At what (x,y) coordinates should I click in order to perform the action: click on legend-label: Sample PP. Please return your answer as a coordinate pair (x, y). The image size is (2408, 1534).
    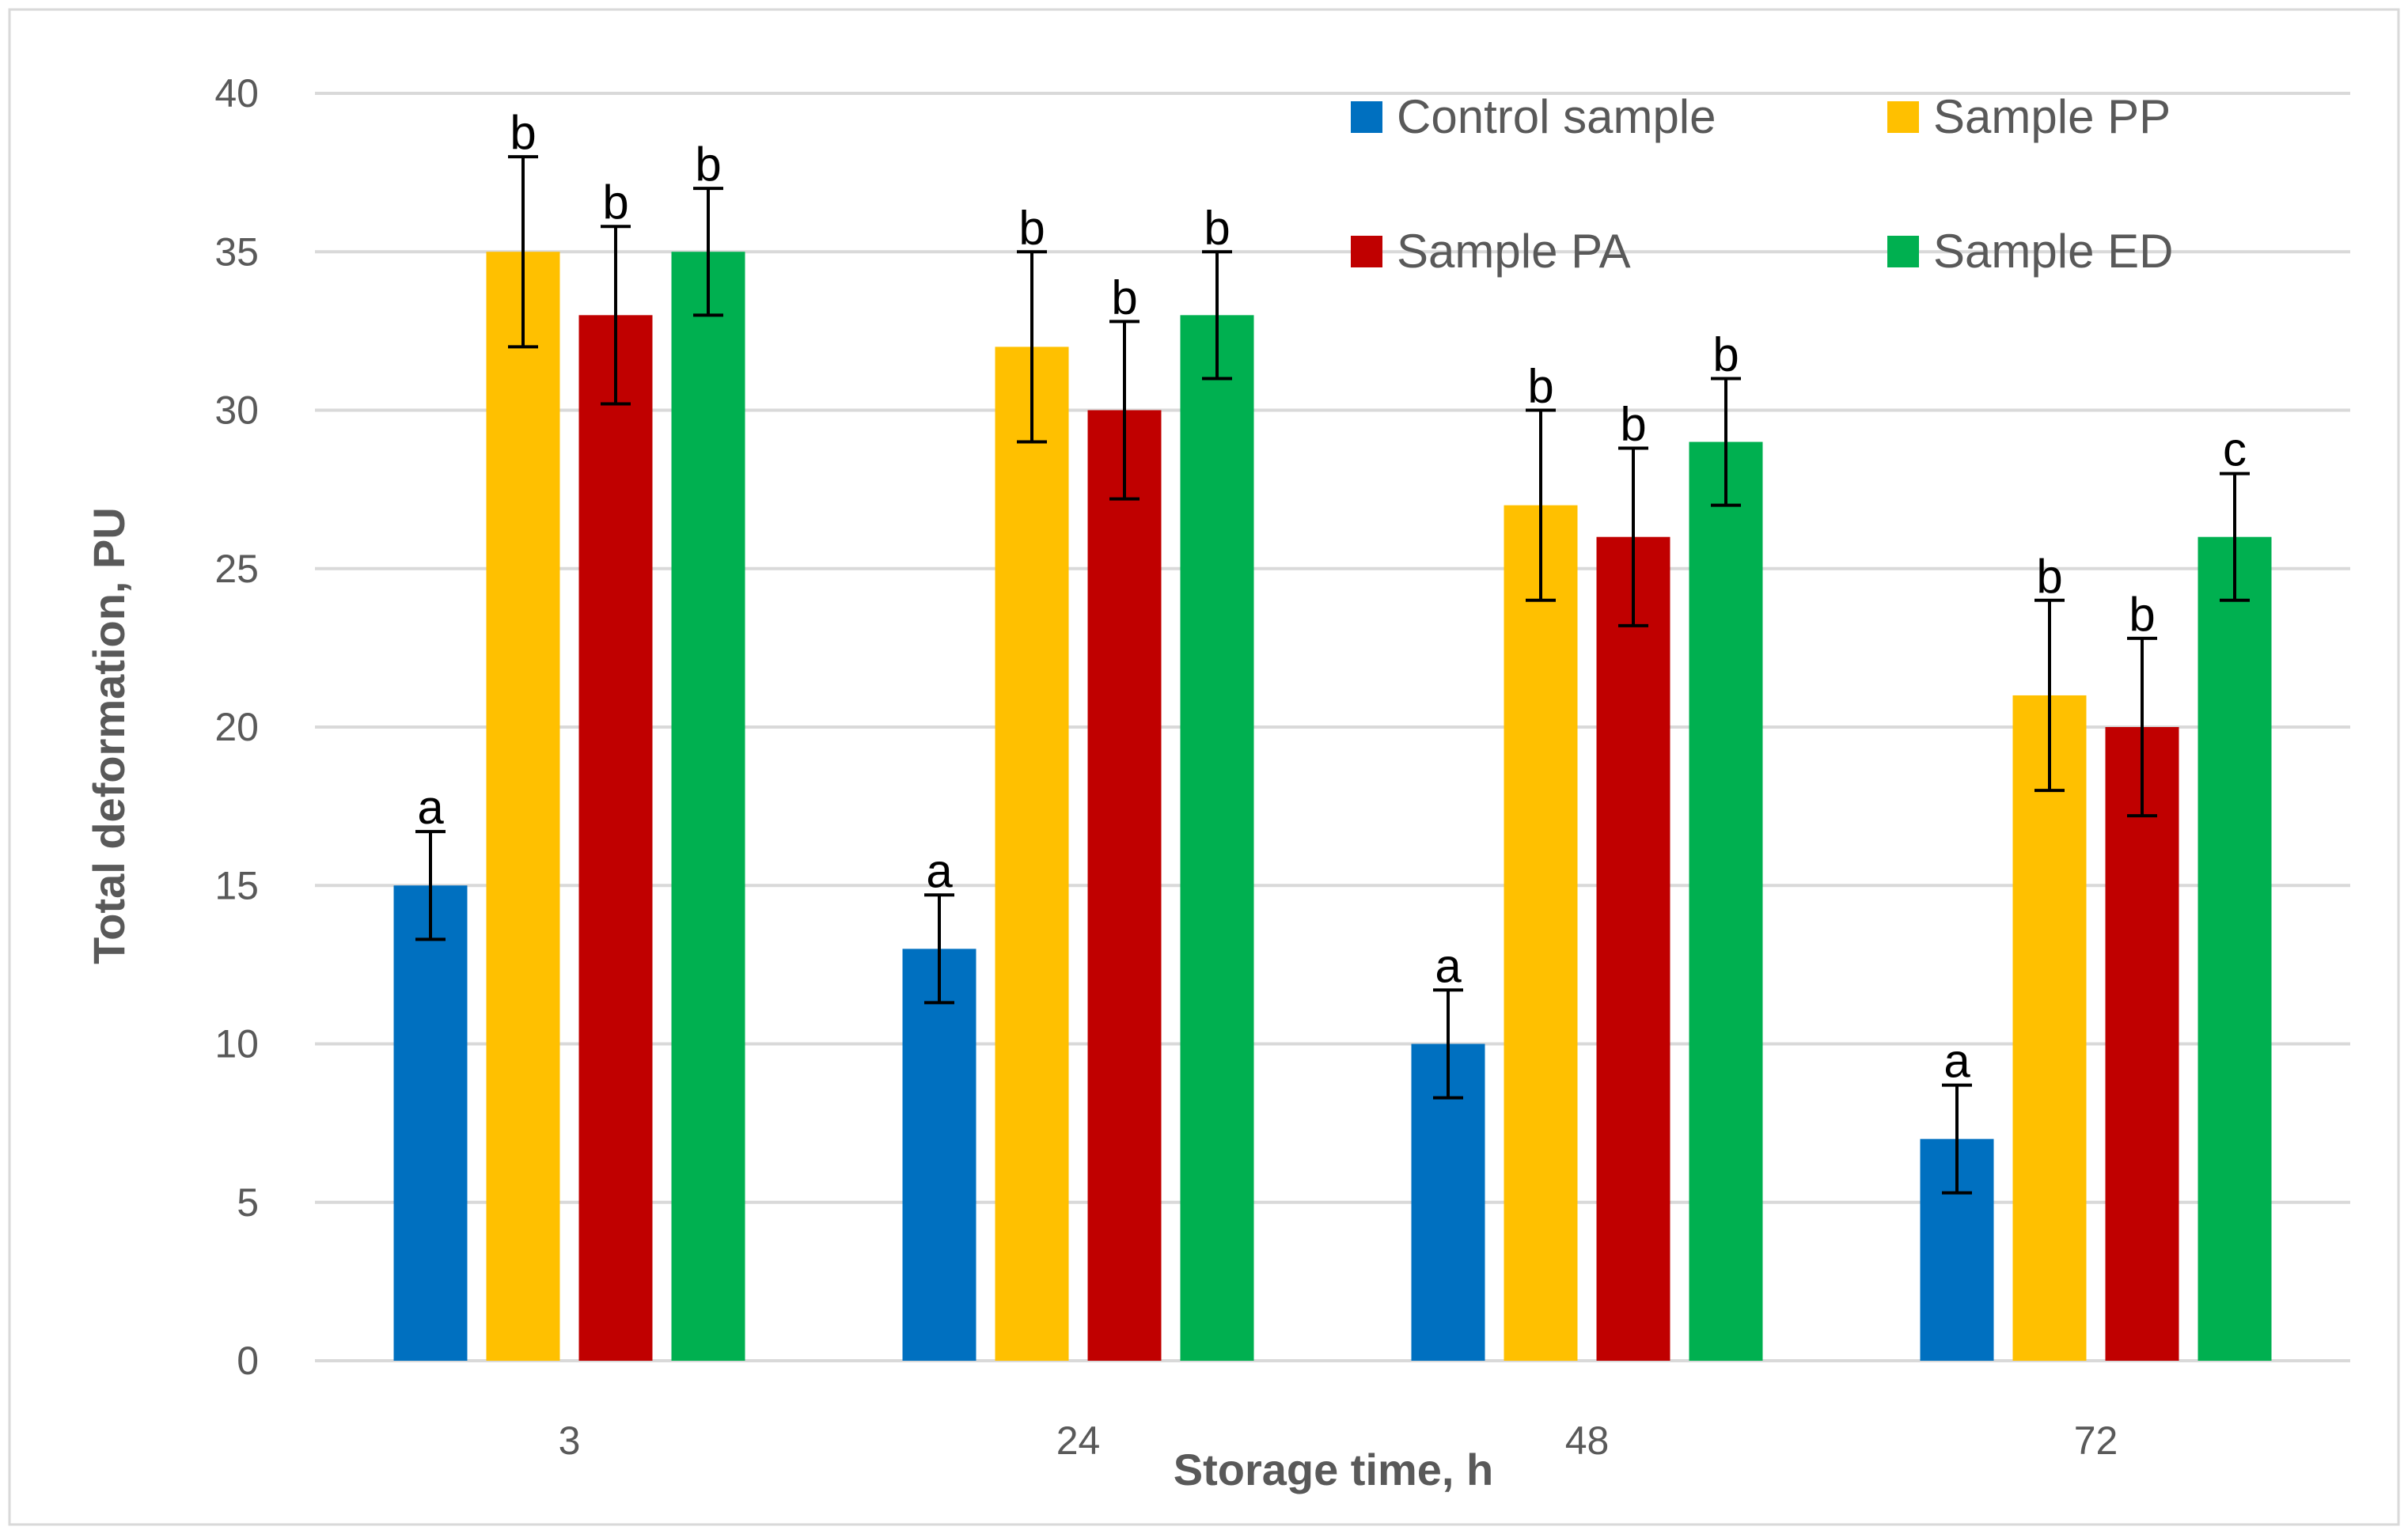
    Looking at the image, I should click on (2052, 116).